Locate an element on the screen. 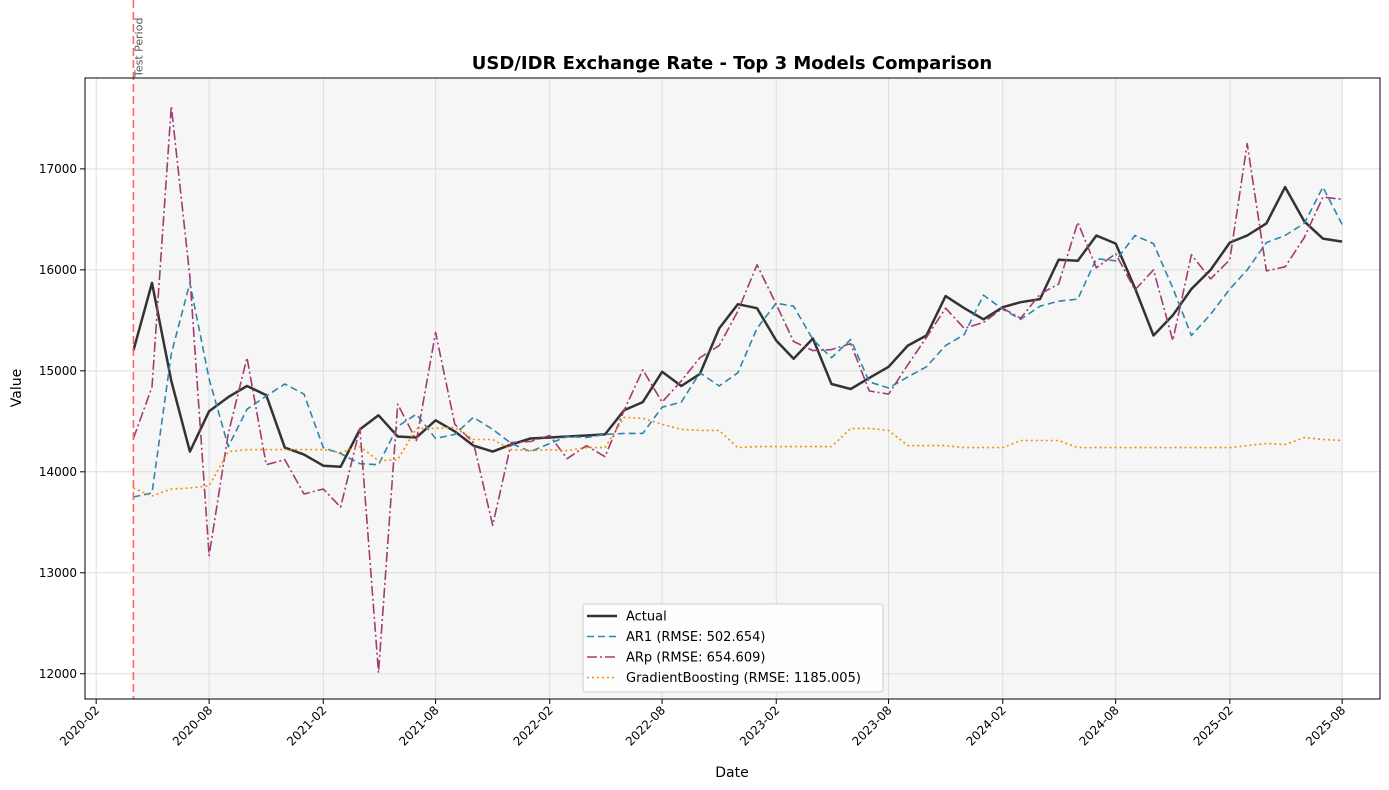 This screenshot has height=790, width=1389. x-tick-label: 2025-02 is located at coordinates (1213, 725).